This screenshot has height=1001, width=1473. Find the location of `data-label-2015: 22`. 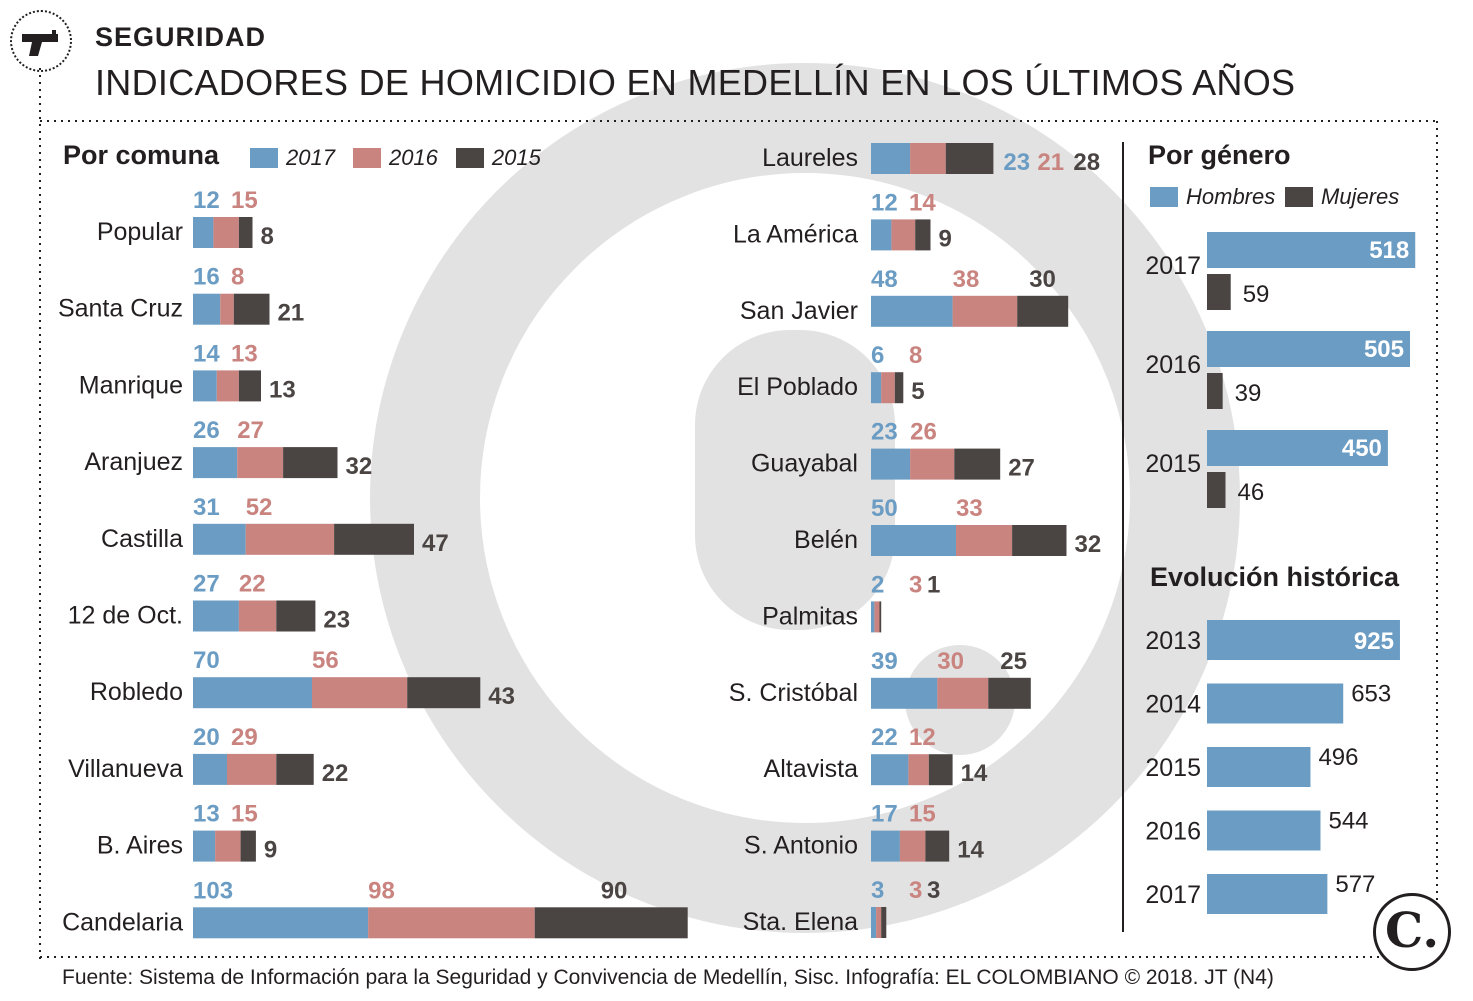

data-label-2015: 22 is located at coordinates (335, 773).